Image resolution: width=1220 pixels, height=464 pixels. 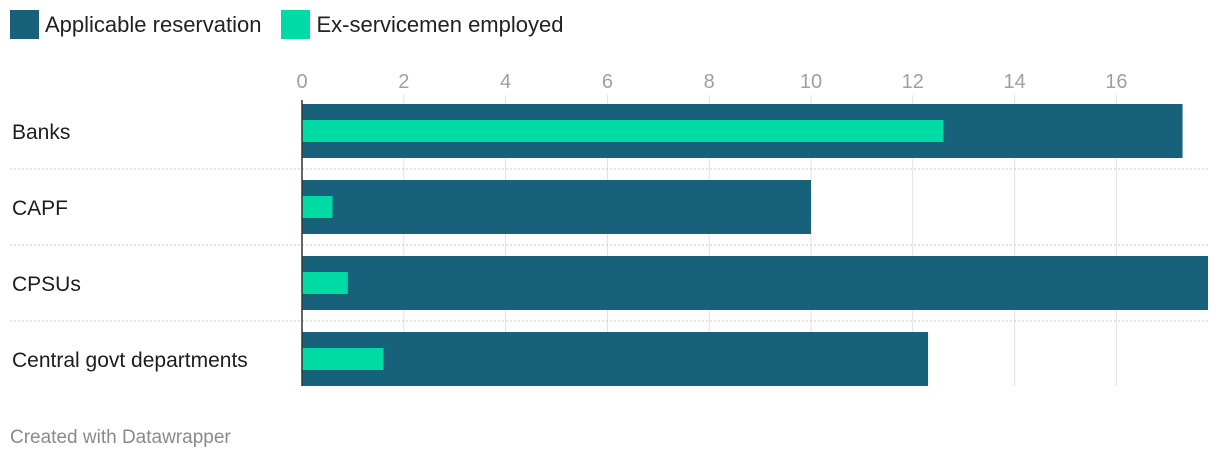 What do you see at coordinates (153, 24) in the screenshot?
I see `legend-label-applicable-reservation: Applicable reservation` at bounding box center [153, 24].